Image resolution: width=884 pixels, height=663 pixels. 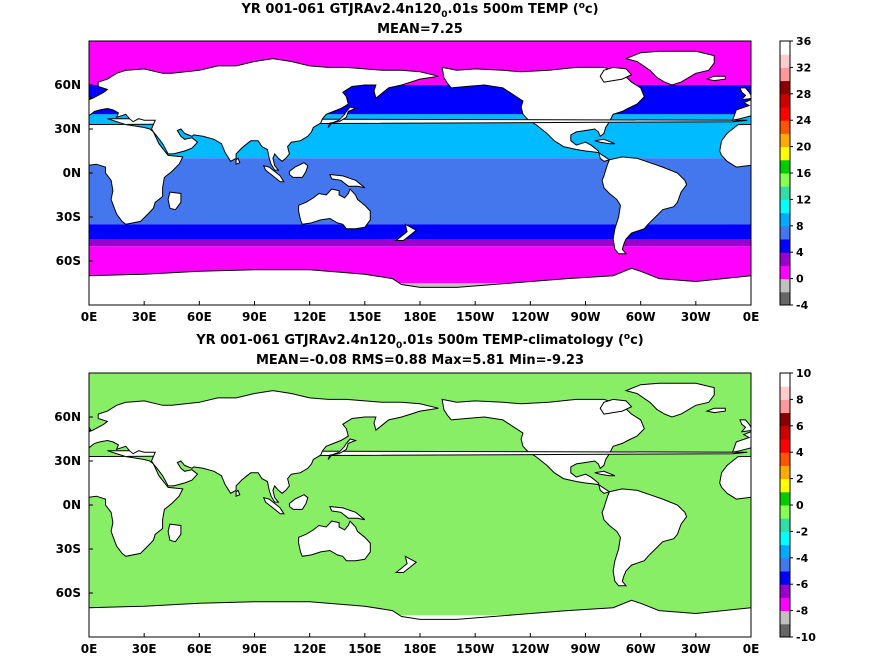 I want to click on colorbar-label: -8, so click(x=802, y=611).